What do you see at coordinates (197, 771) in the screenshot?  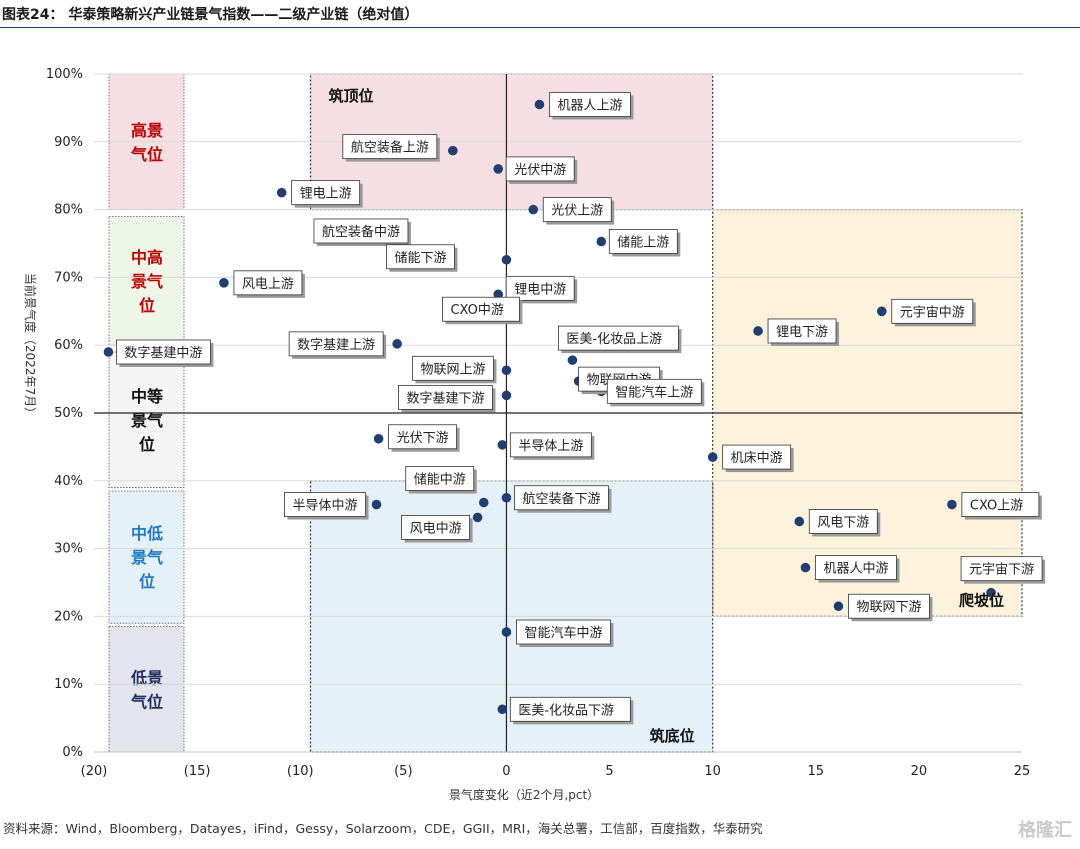 I see `x-tick-label: (15)` at bounding box center [197, 771].